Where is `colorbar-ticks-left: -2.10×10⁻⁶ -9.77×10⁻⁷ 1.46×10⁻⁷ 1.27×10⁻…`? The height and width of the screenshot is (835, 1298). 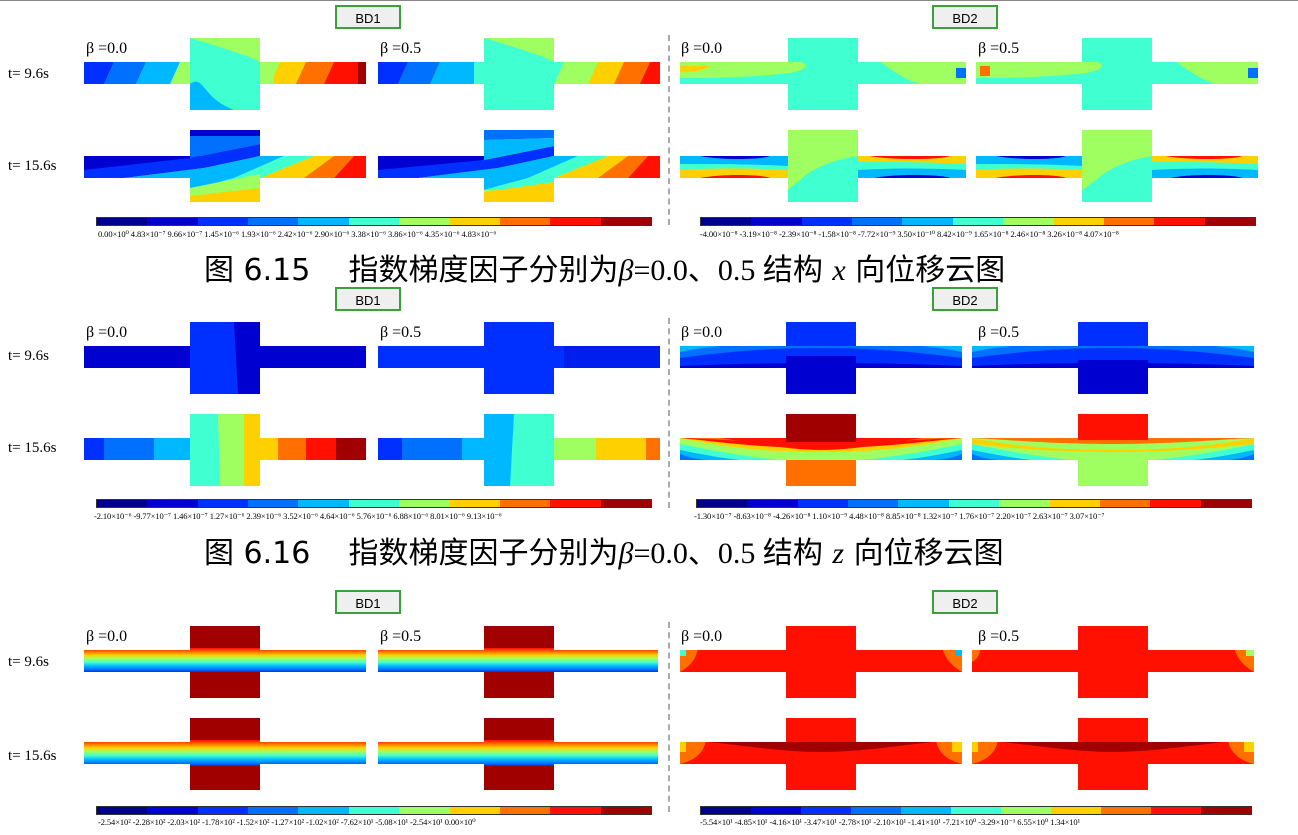 colorbar-ticks-left: -2.10×10⁻⁶ -9.77×10⁻⁷ 1.46×10⁻⁷ 1.27×10⁻… is located at coordinates (298, 516).